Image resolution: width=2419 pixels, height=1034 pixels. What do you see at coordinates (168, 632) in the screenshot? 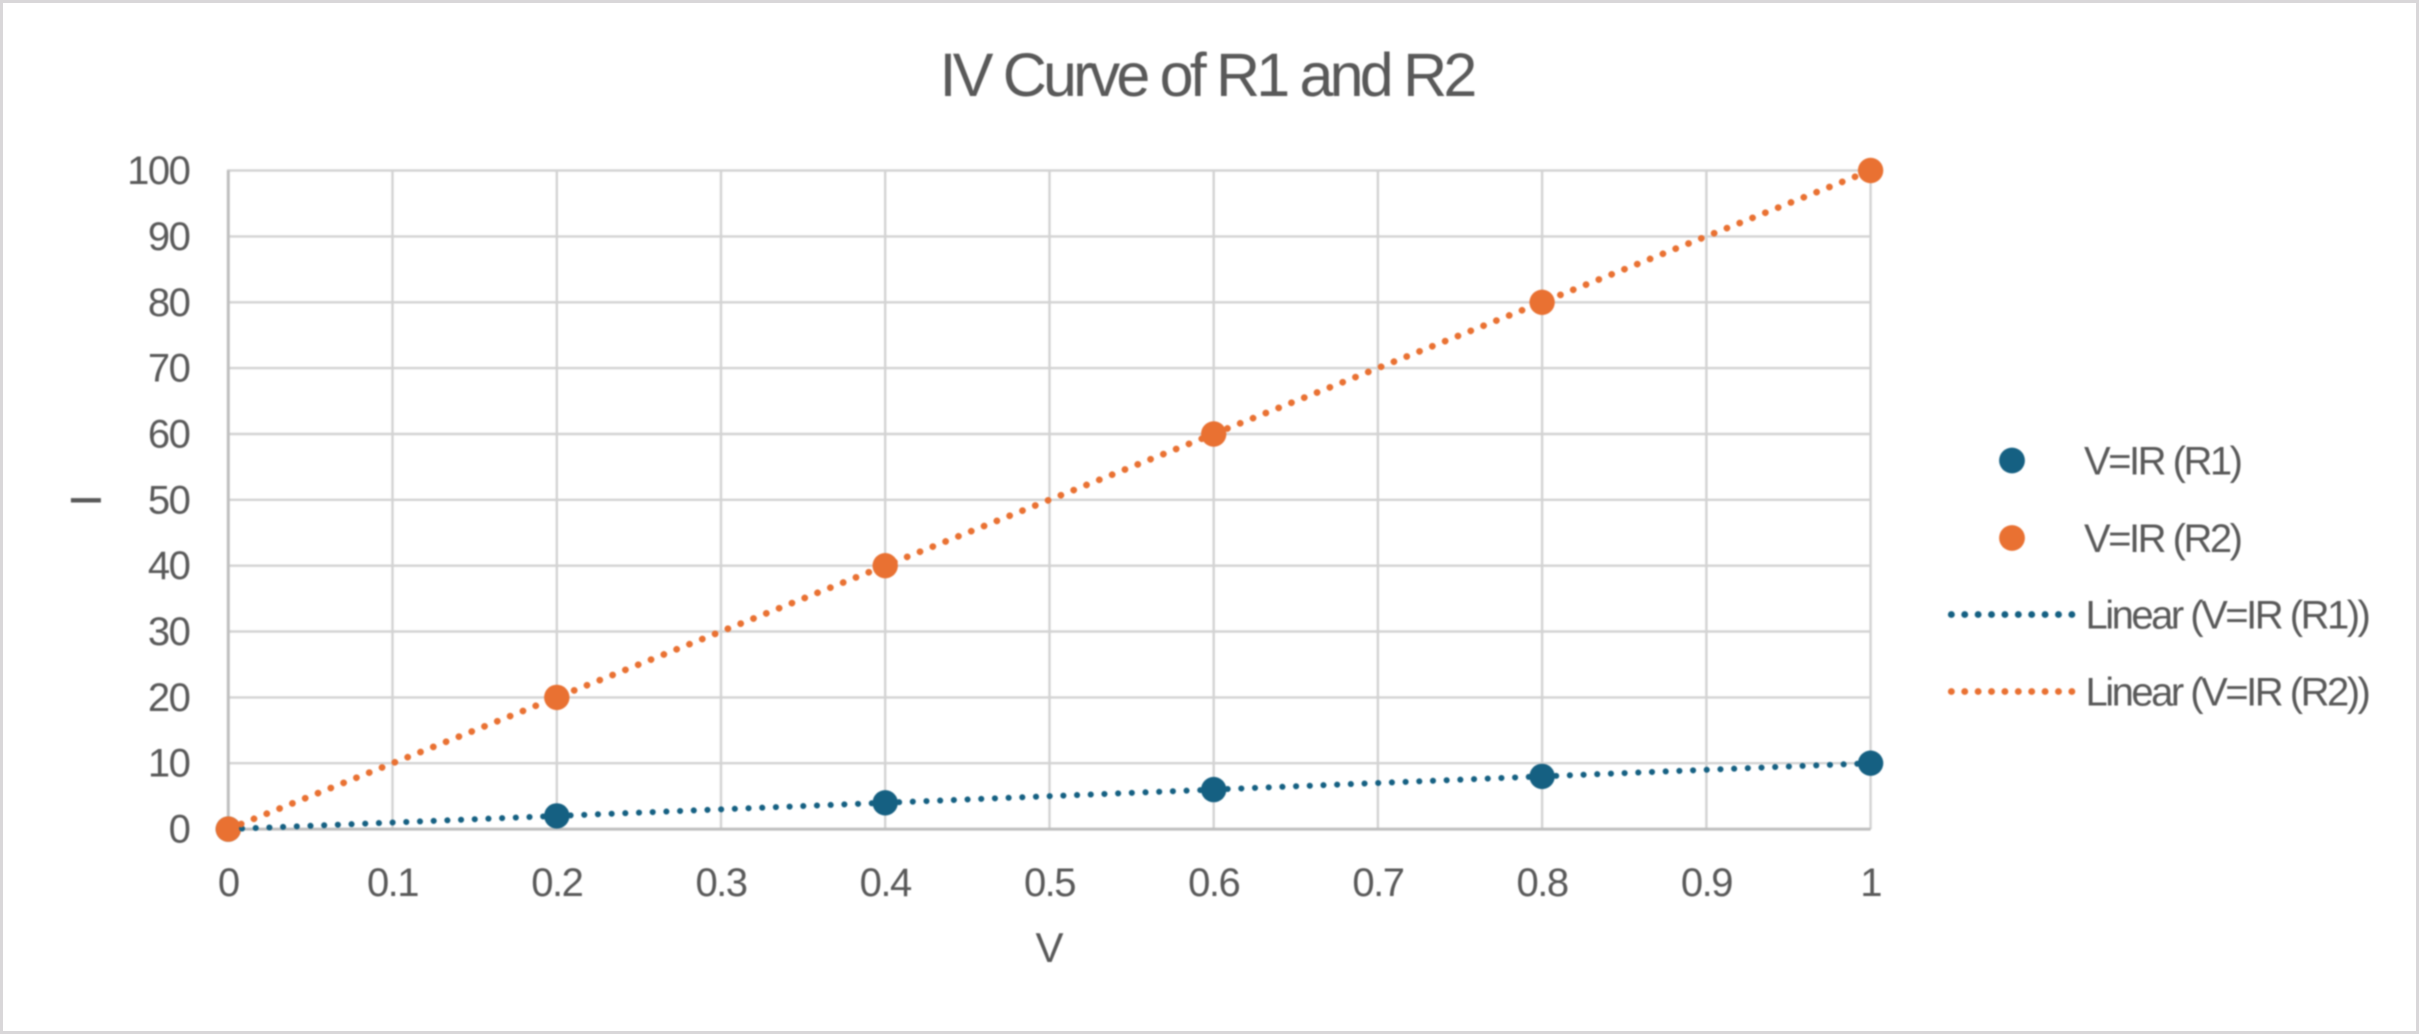
I see `svg-text: 30` at bounding box center [168, 632].